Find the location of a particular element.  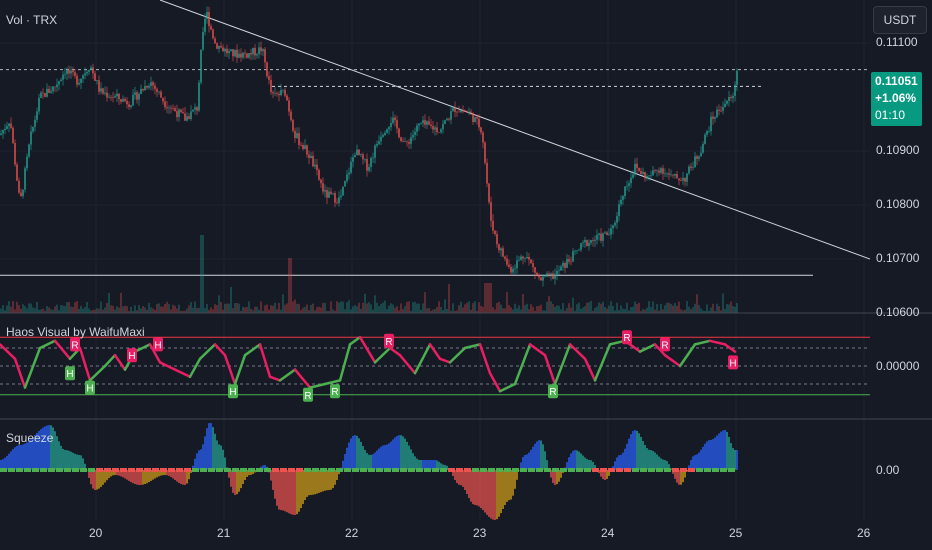

currency-button: USDT is located at coordinates (900, 20).